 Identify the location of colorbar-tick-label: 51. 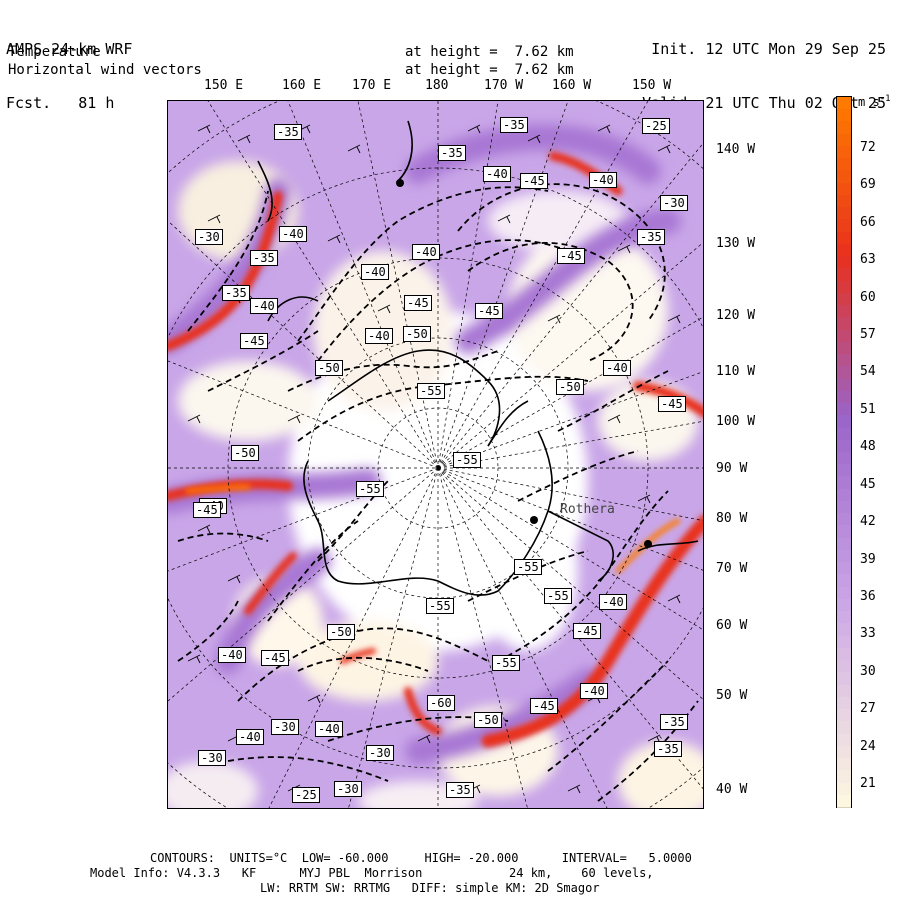
(868, 409).